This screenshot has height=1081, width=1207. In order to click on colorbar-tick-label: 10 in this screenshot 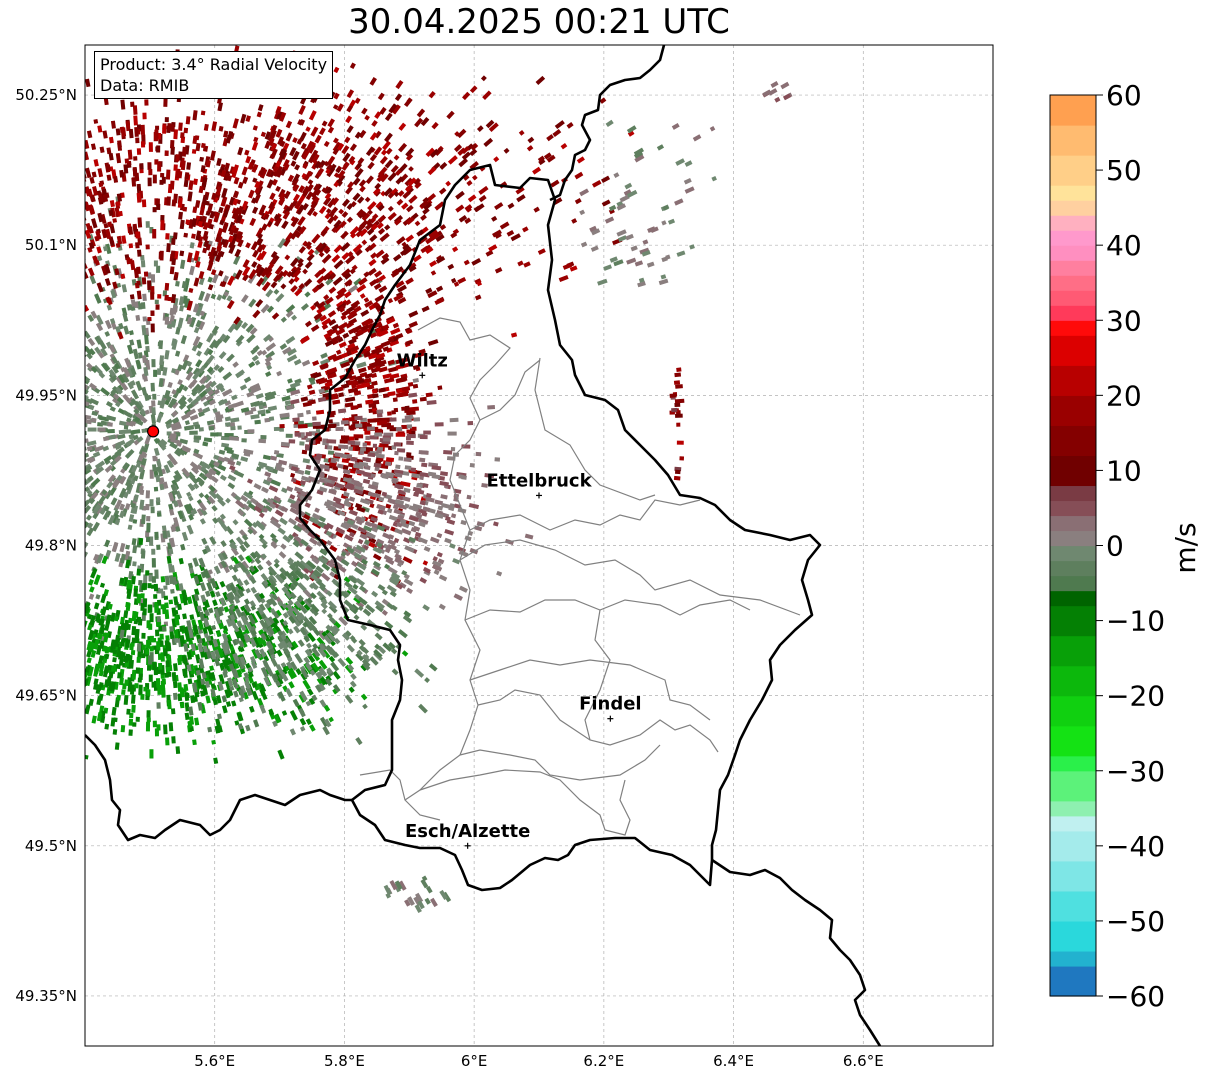, I will do `click(1124, 470)`.